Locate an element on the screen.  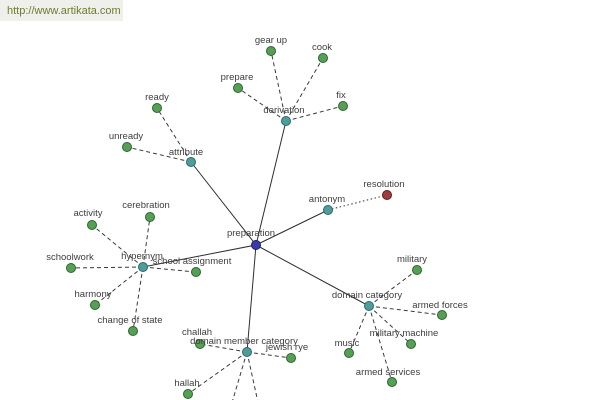
node-label-change-of-state: change of state is located at coordinates (130, 320).